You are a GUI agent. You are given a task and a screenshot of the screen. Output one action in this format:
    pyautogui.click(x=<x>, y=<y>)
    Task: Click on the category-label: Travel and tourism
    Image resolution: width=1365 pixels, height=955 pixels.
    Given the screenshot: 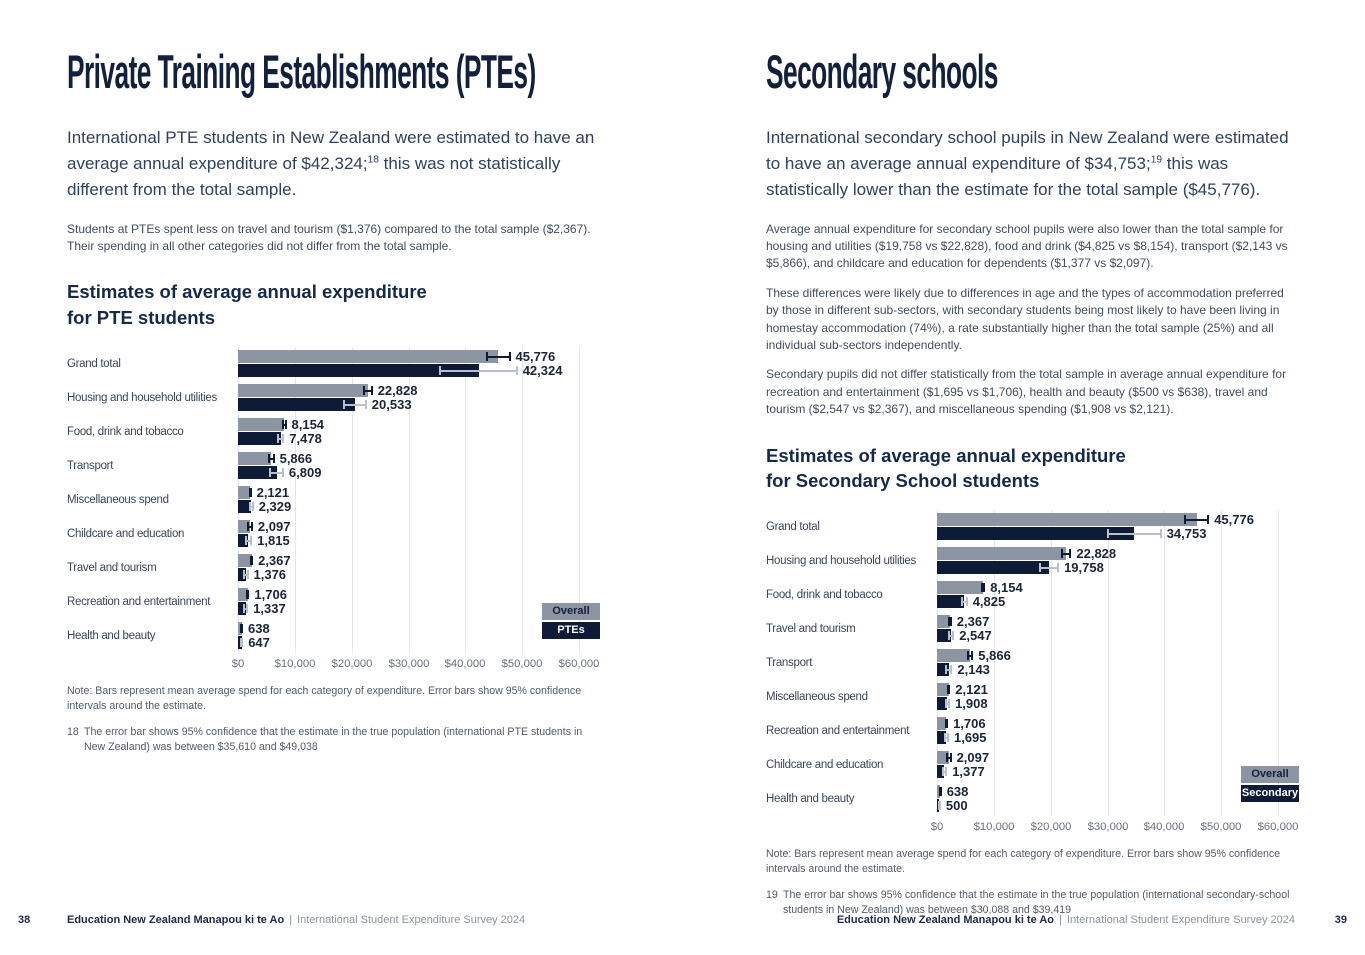 What is the action you would take?
    pyautogui.click(x=112, y=567)
    